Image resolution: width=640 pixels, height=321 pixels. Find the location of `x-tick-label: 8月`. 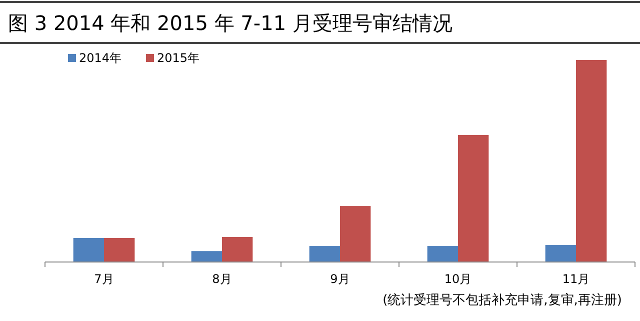

x-tick-label: 8月 is located at coordinates (222, 279).